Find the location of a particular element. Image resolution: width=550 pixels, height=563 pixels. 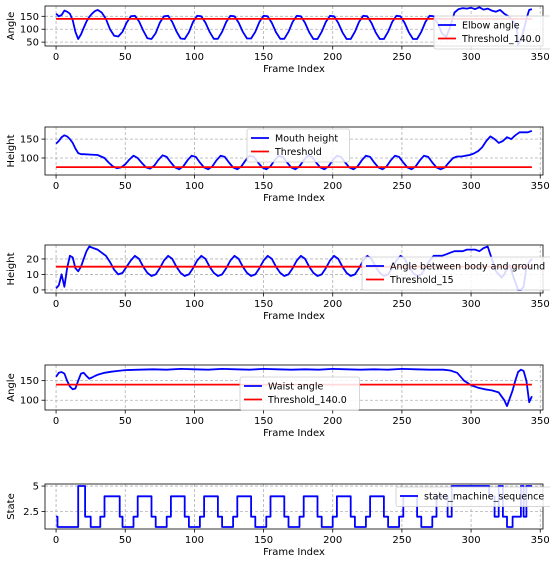

y-axis-label: State is located at coordinates (11, 506).